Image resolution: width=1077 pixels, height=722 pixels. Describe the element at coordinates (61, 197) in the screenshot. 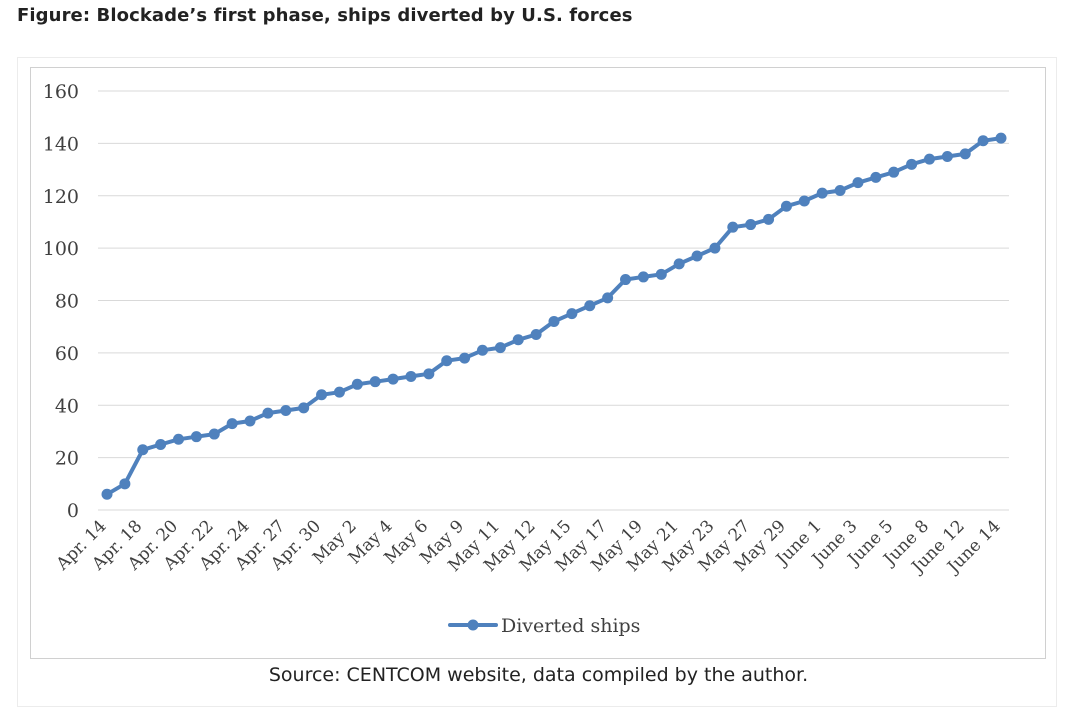

I see `y-tick-label: 120` at that location.